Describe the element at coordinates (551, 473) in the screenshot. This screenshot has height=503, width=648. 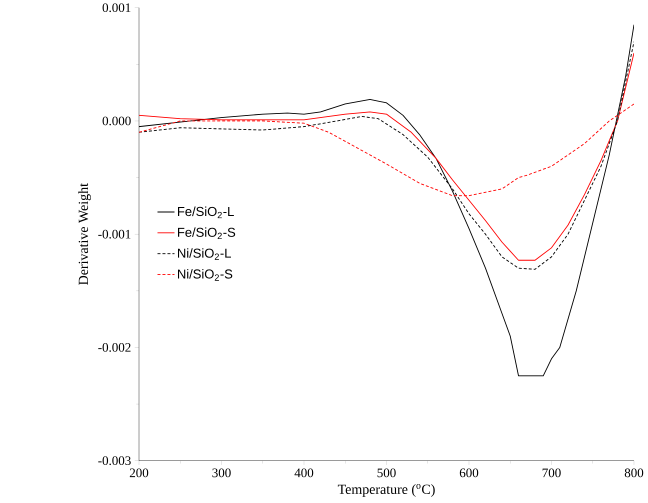
I see `x-tick-label: 700` at that location.